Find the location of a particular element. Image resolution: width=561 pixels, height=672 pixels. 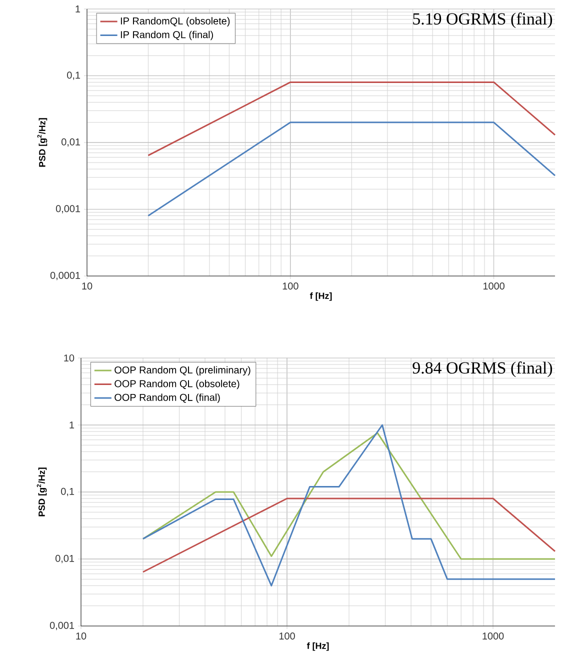

legend-label: OOP Random QL (obsolete) is located at coordinates (177, 385).